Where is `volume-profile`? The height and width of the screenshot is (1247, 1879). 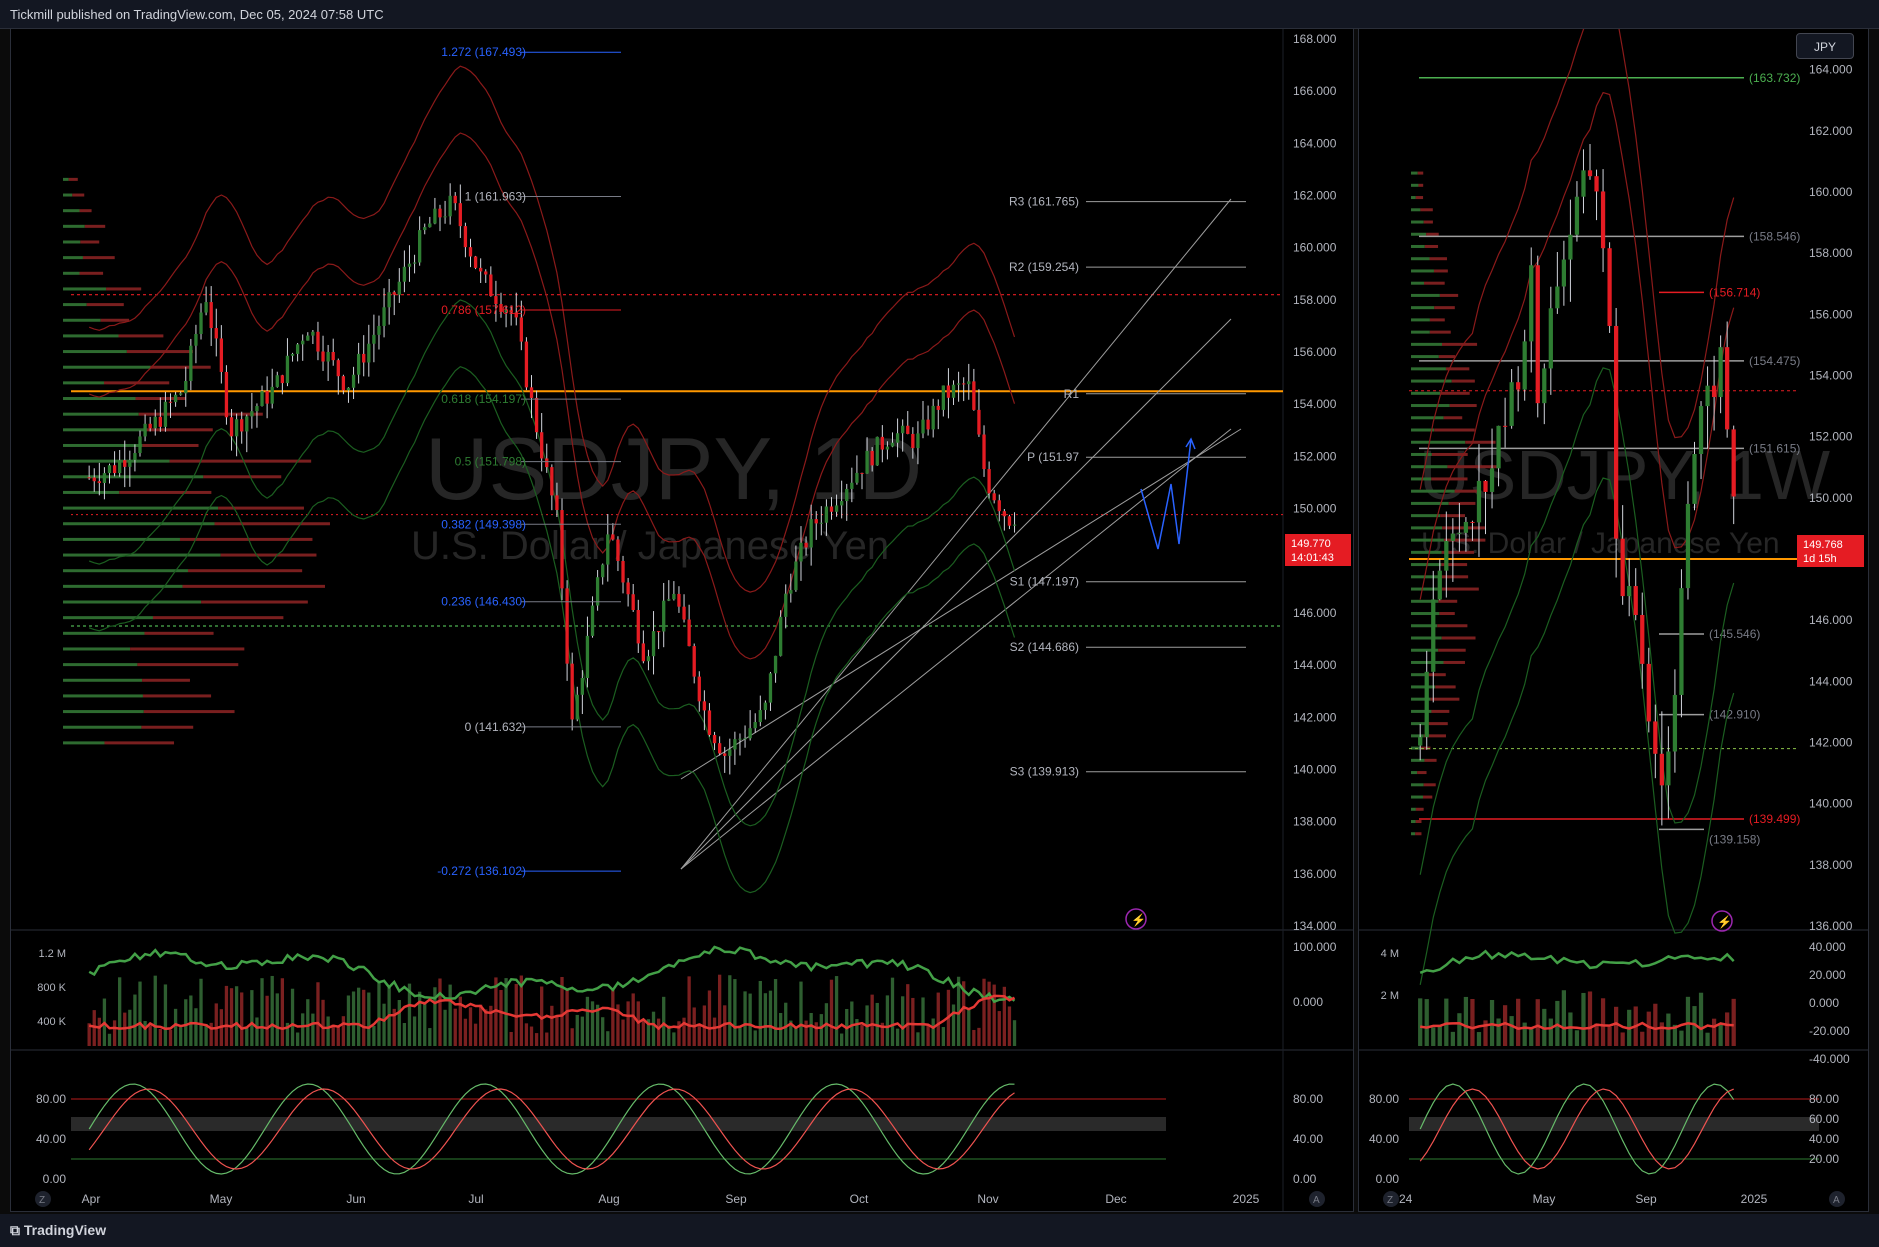
volume-profile is located at coordinates (196, 461).